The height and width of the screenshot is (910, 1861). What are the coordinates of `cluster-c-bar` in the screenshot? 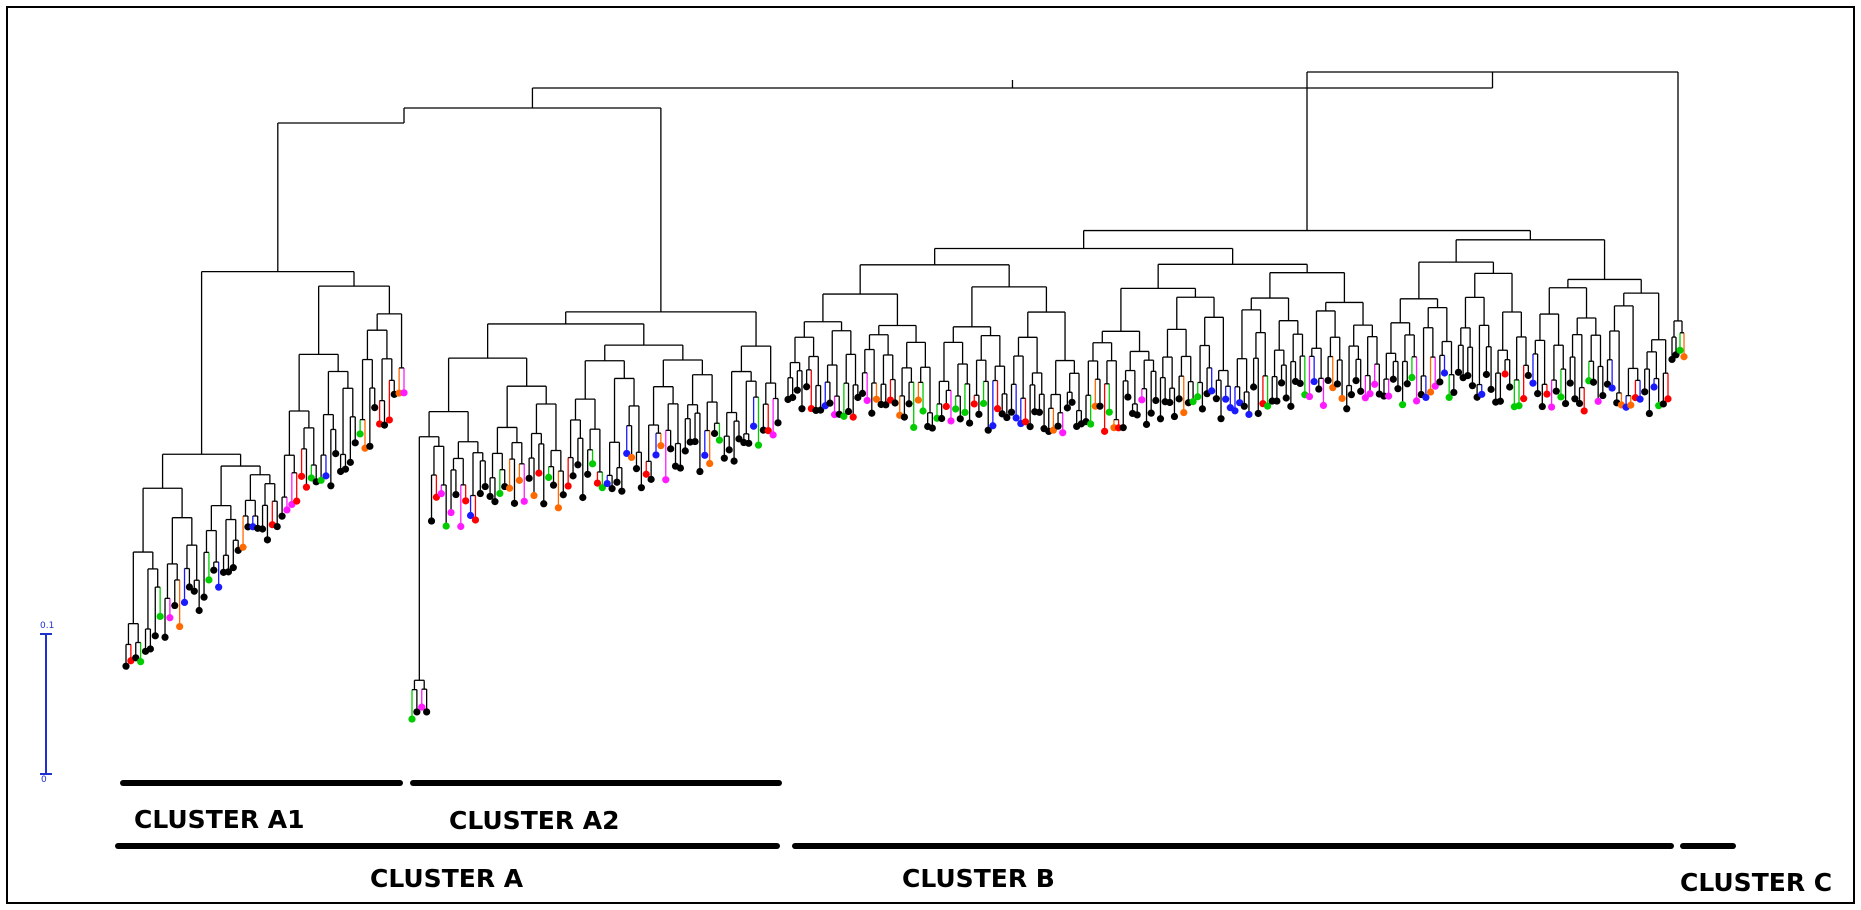 It's located at (1708, 846).